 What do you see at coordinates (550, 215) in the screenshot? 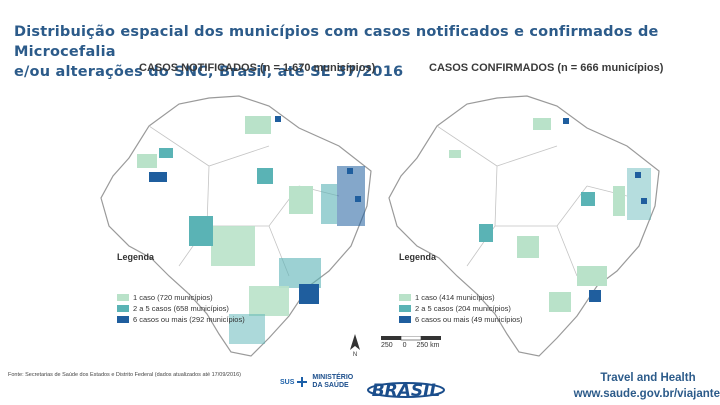
I see `municipality-dots-right` at bounding box center [550, 215].